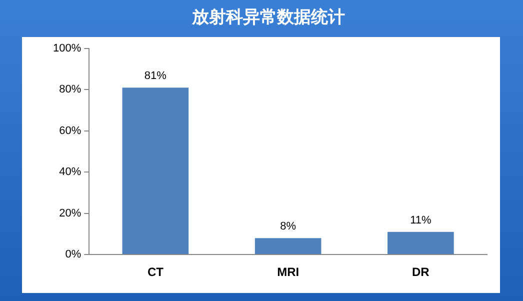 Image resolution: width=523 pixels, height=301 pixels. Describe the element at coordinates (70, 213) in the screenshot. I see `y-tick-label: 20%` at that location.